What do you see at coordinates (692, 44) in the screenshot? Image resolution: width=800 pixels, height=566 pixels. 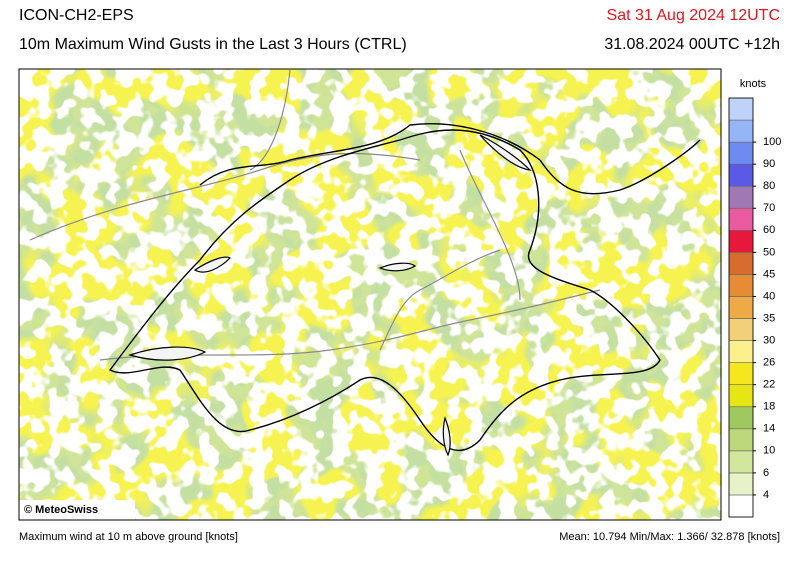 I see `run-time: 31.08.2024 00UTC +12h` at bounding box center [692, 44].